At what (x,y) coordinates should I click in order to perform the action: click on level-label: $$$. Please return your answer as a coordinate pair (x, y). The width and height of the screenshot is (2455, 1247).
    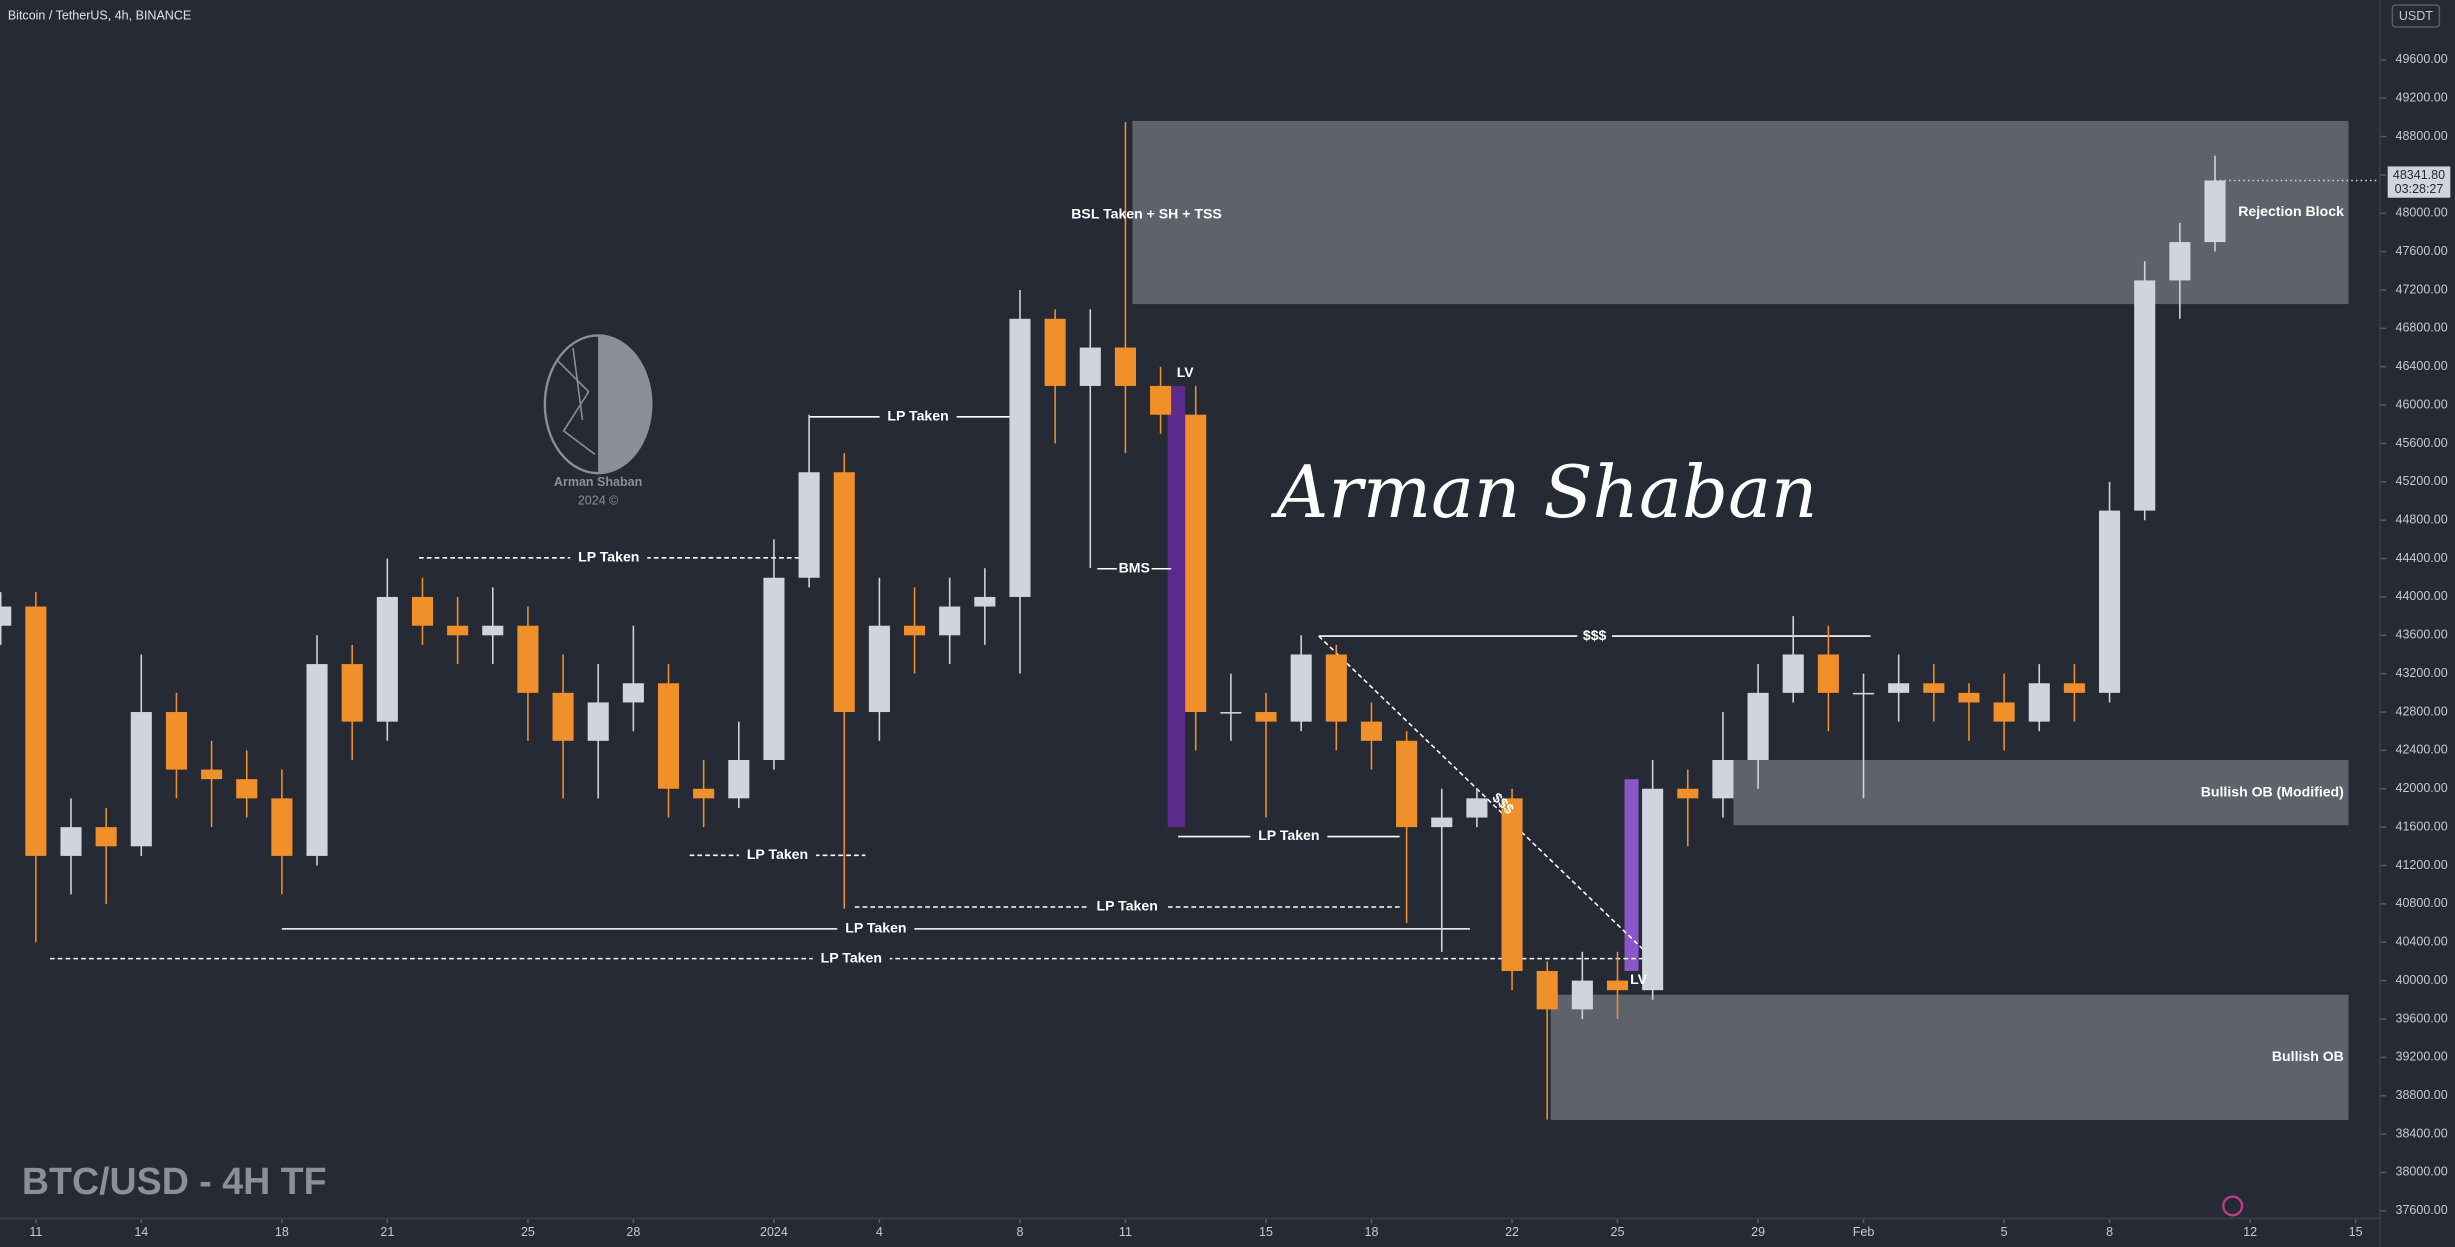
    Looking at the image, I should click on (1595, 635).